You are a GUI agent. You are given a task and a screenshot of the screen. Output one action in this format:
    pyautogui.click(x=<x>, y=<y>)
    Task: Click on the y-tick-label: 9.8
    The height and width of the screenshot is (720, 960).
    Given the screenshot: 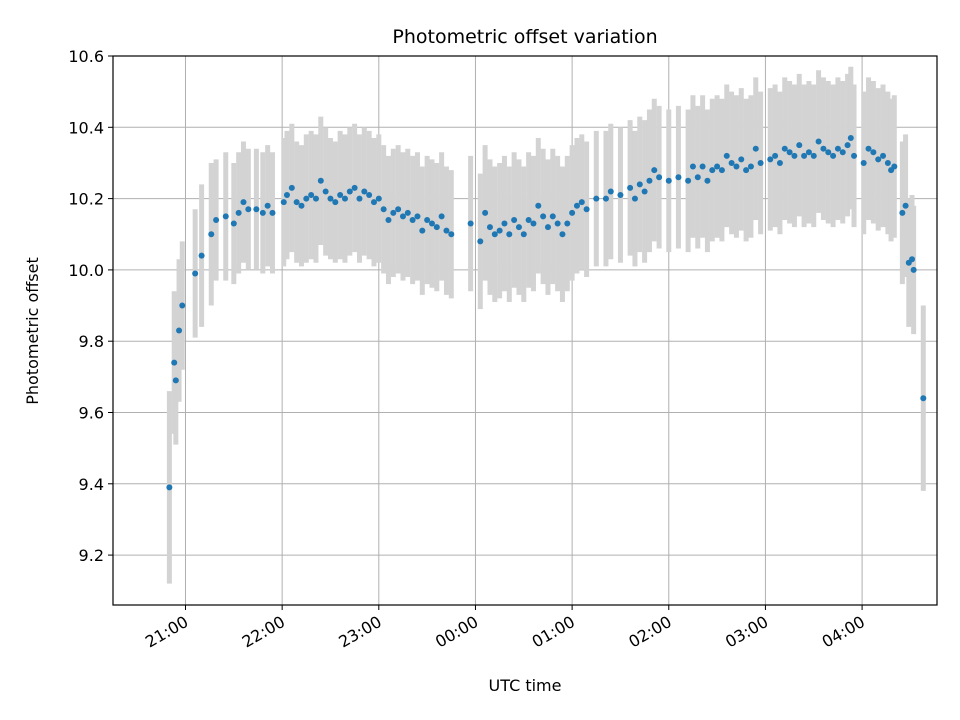 What is the action you would take?
    pyautogui.click(x=91, y=341)
    